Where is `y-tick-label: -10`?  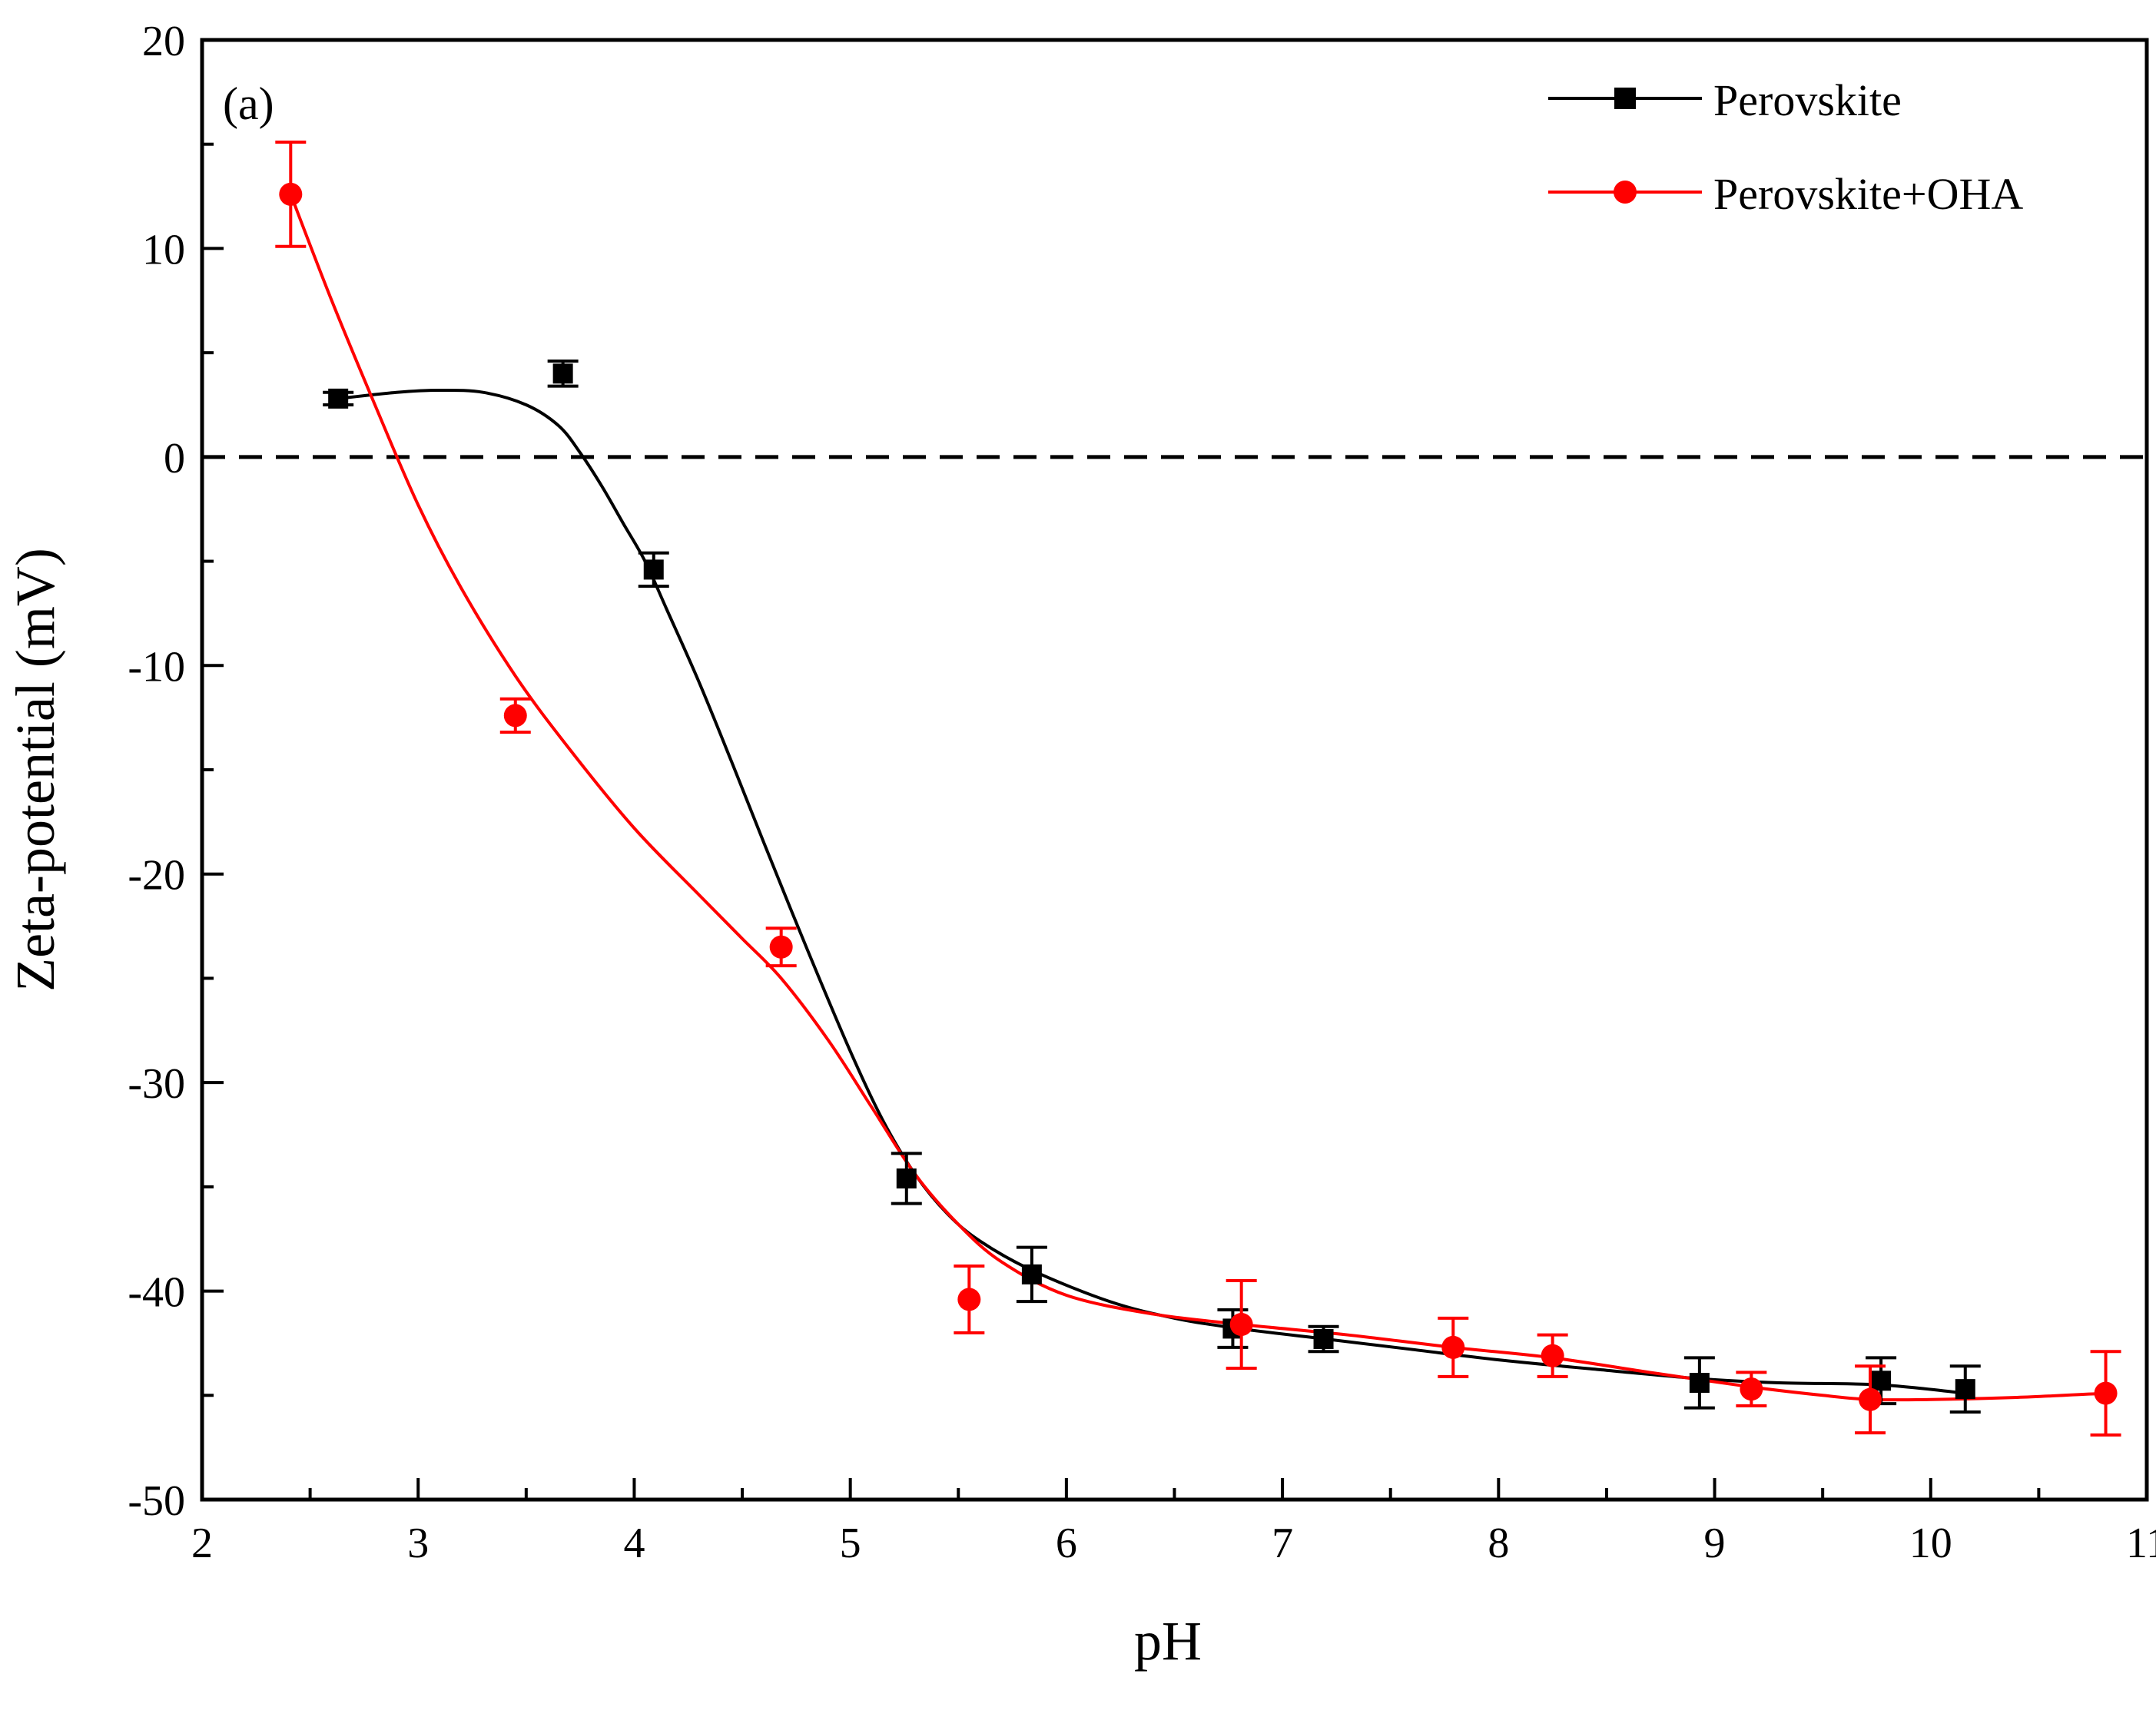
y-tick-label: -10 is located at coordinates (157, 667).